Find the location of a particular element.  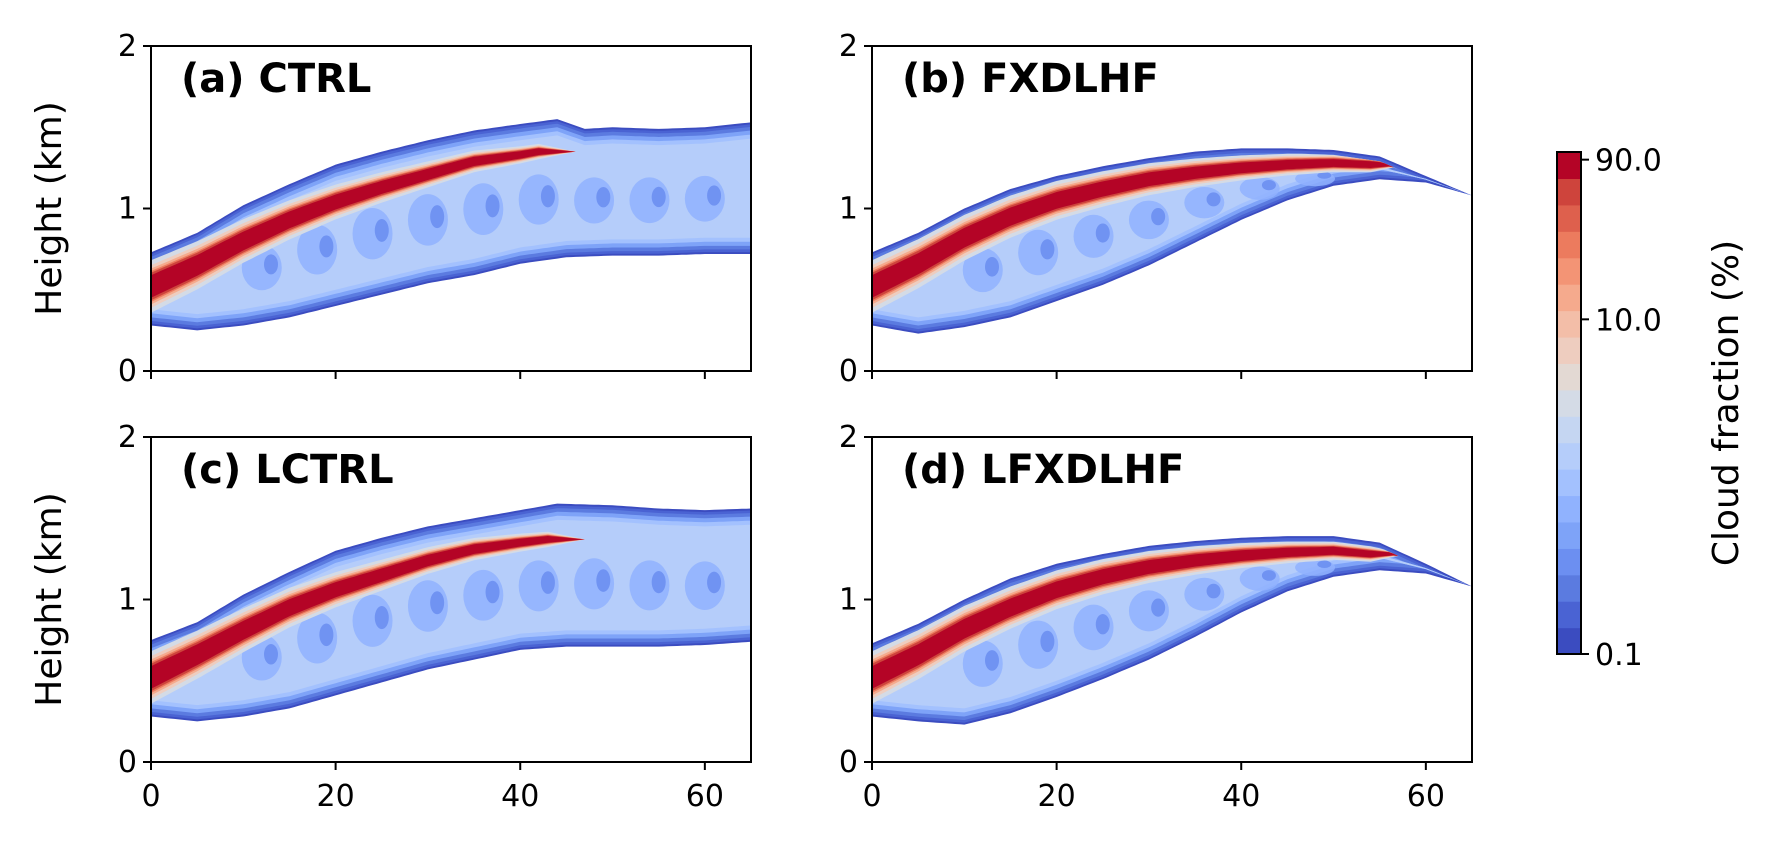

panel-title: (a) CTRL is located at coordinates (276, 79).